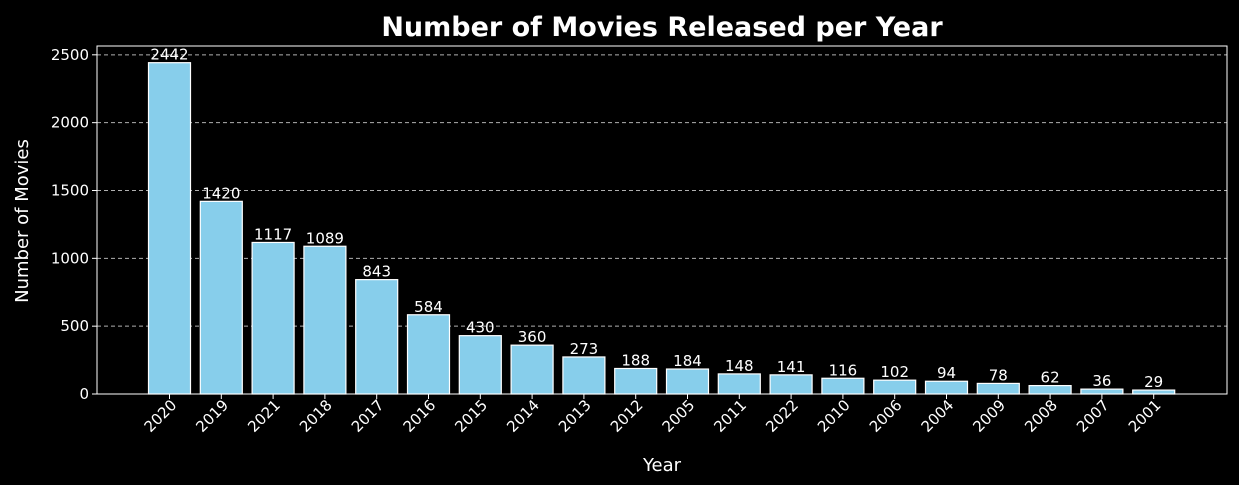 The image size is (1239, 485). I want to click on data-label-2010: 116, so click(843, 370).